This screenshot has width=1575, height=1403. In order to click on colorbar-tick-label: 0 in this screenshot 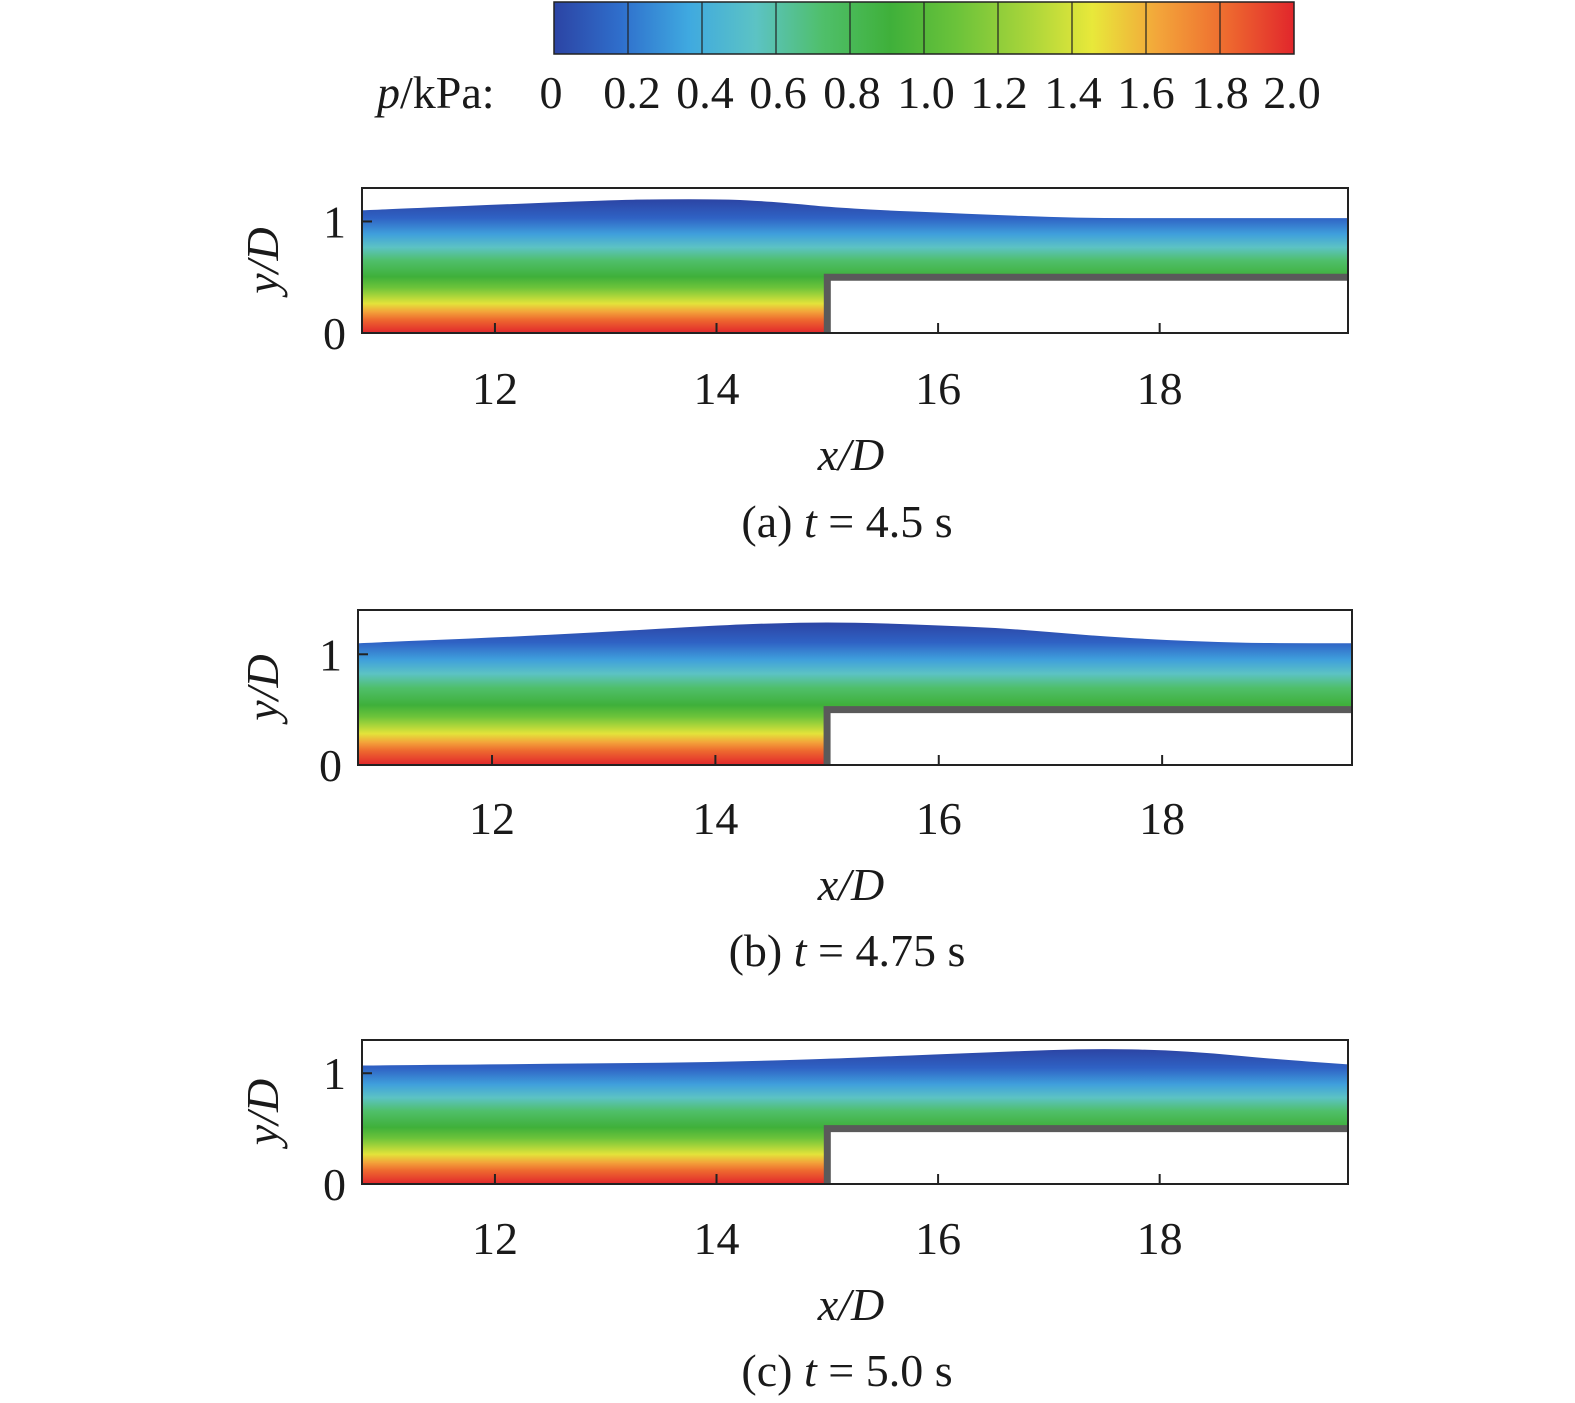, I will do `click(551, 92)`.